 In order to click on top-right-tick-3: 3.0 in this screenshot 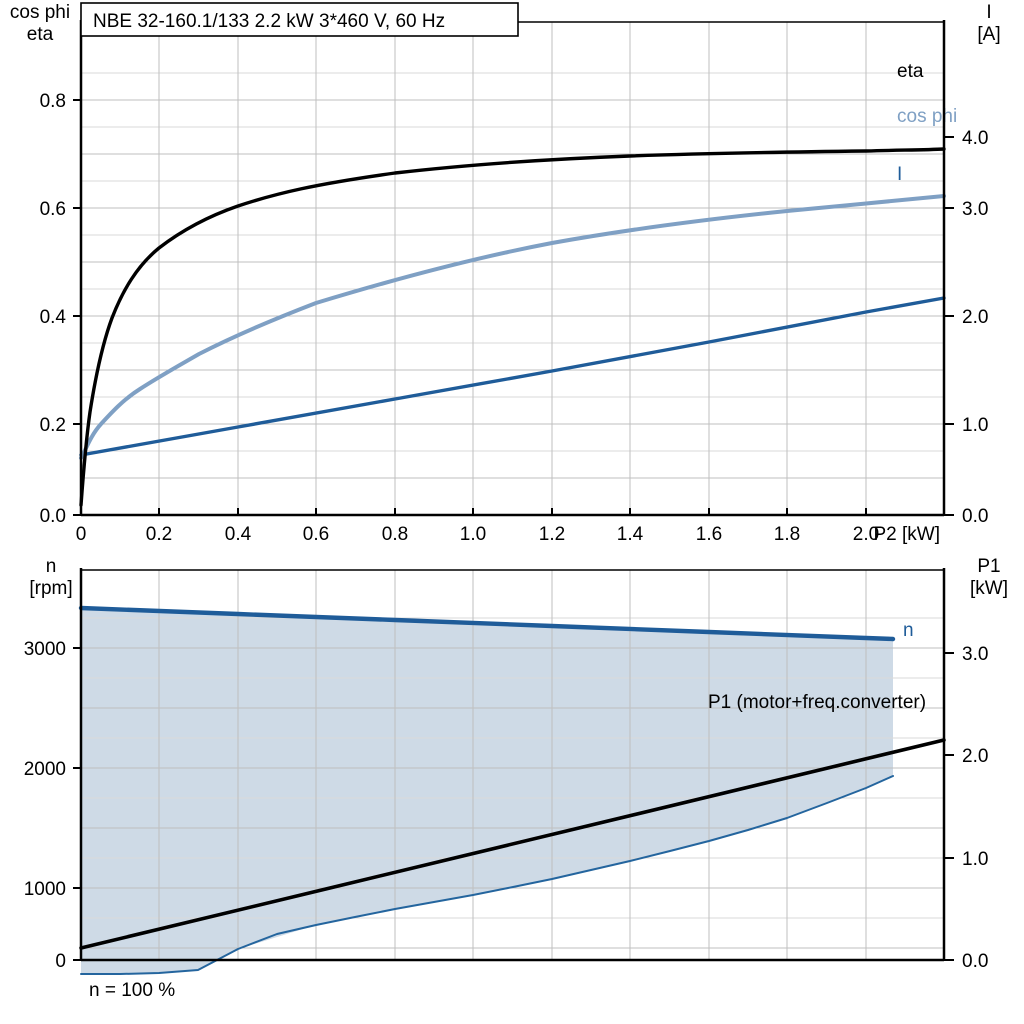, I will do `click(975, 209)`.